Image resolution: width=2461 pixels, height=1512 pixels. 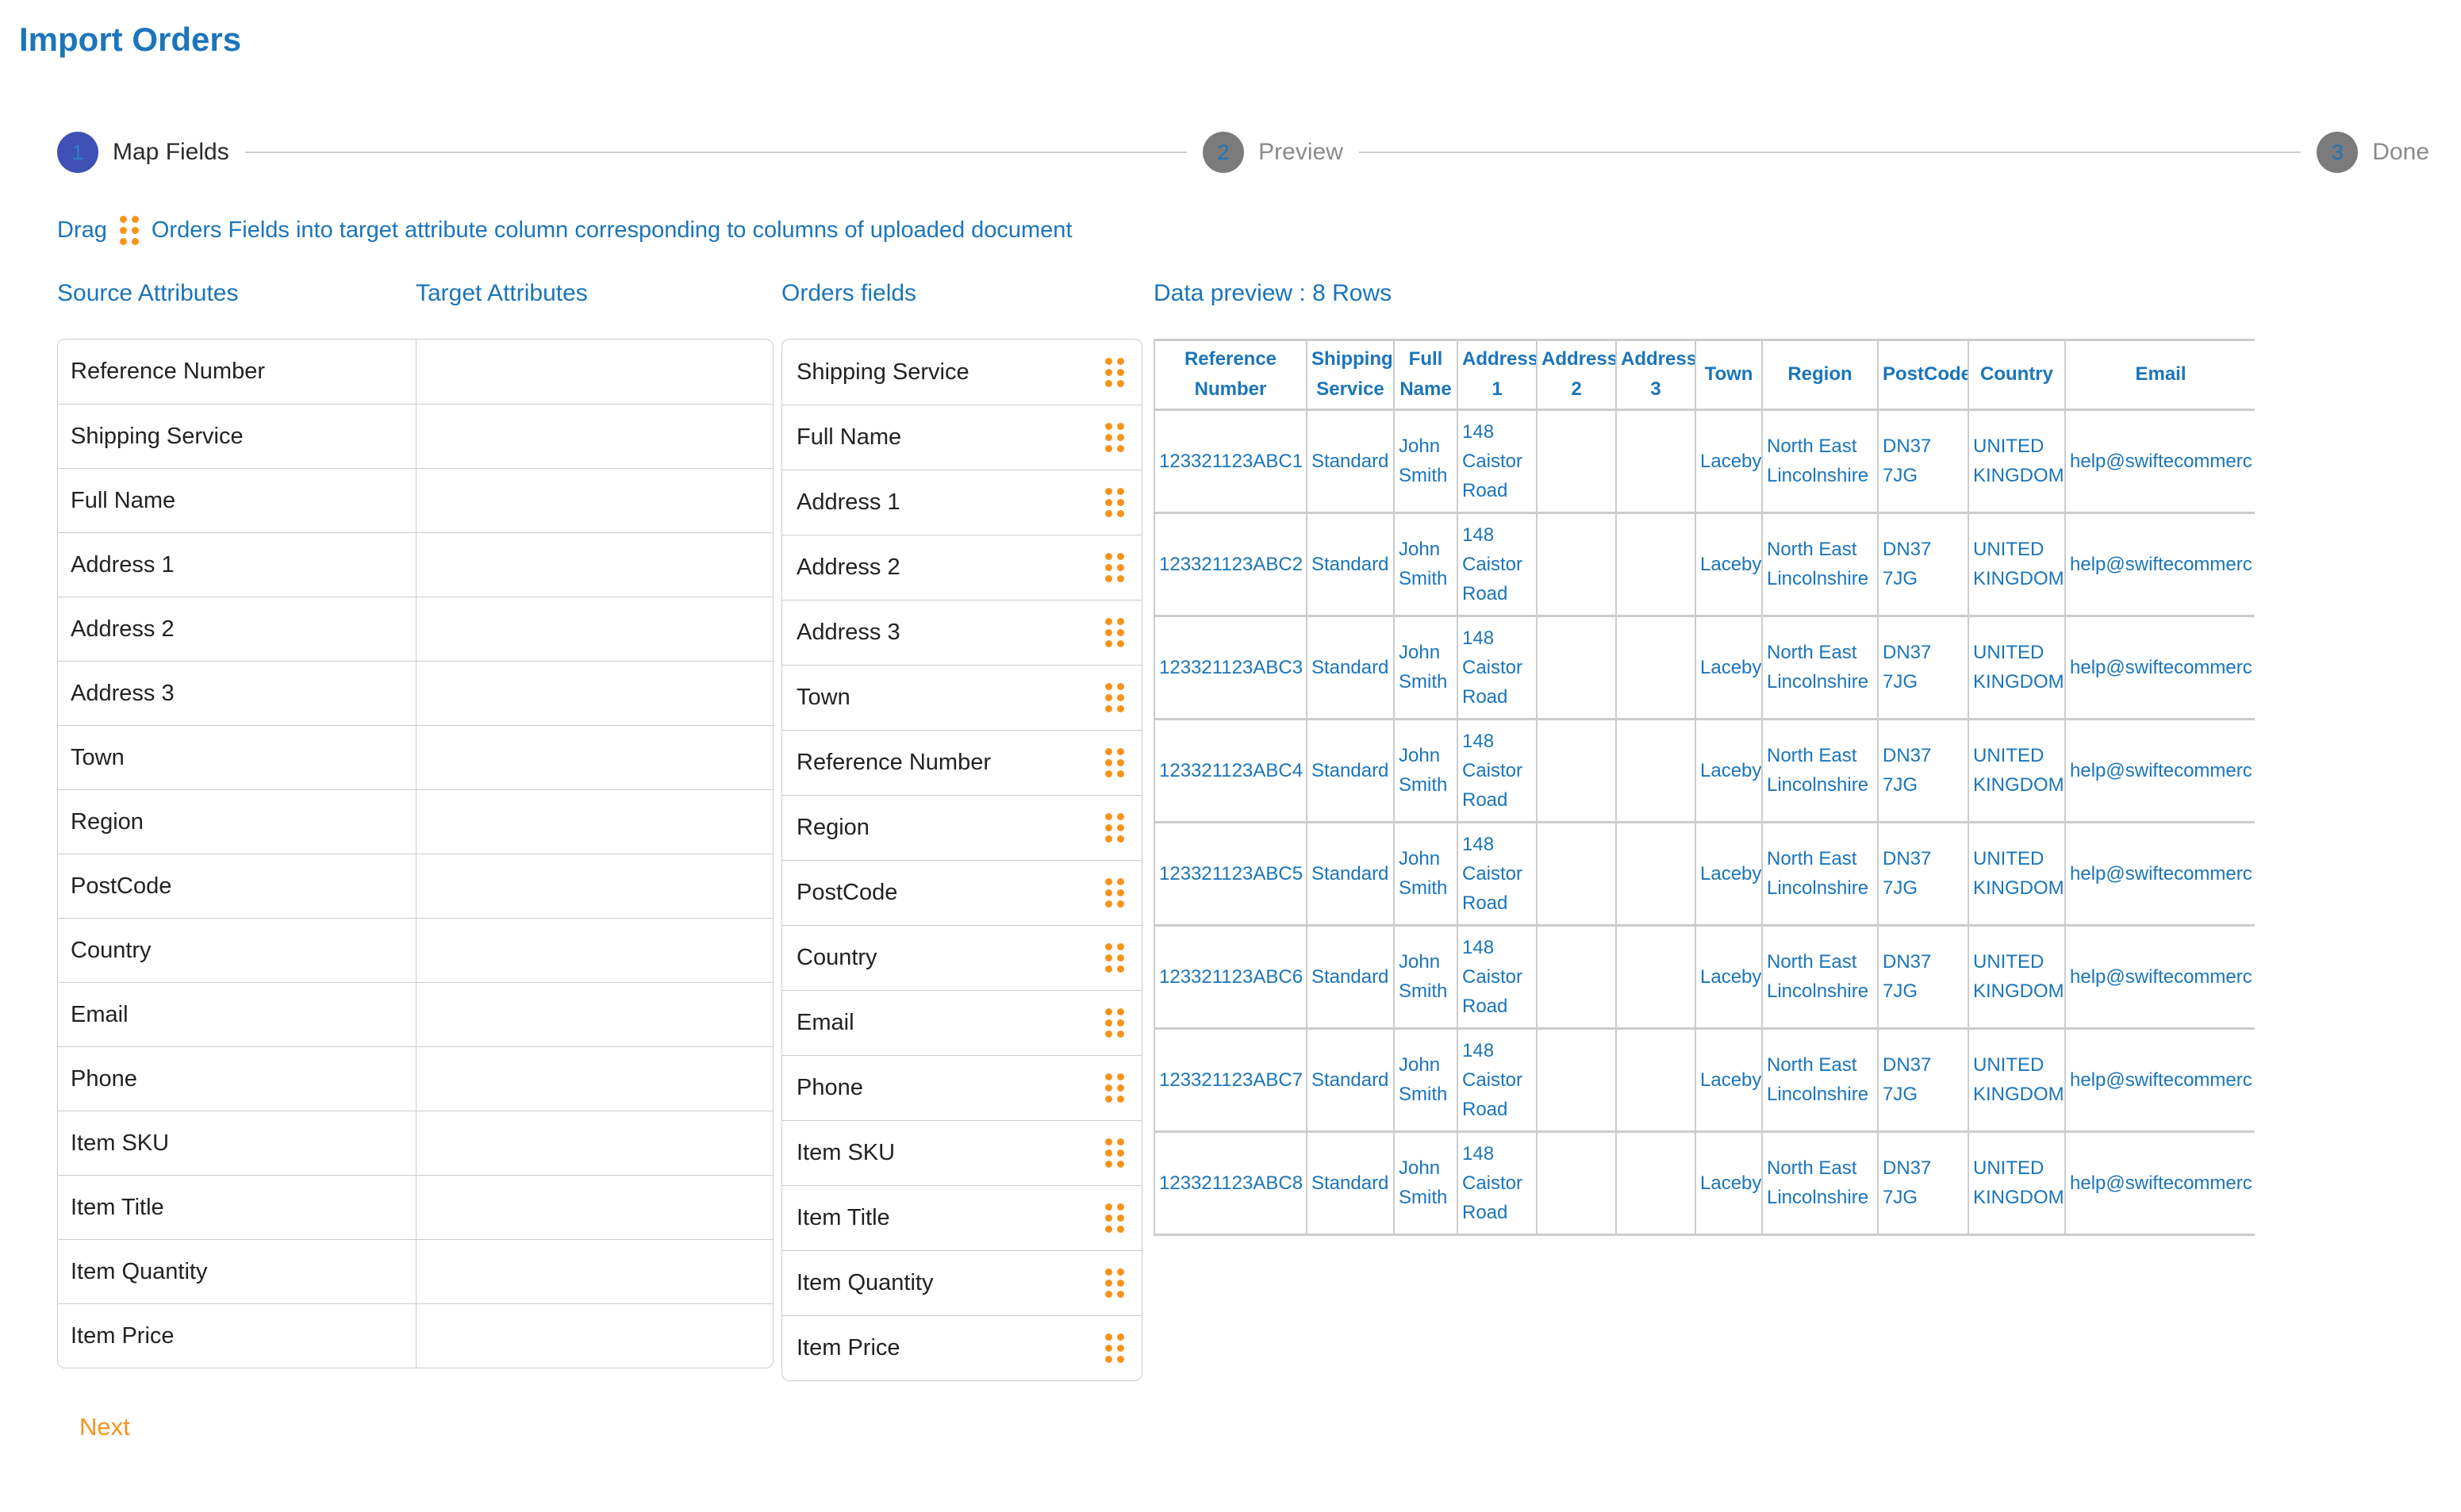 What do you see at coordinates (962, 893) in the screenshot?
I see `orders-field-item: PostCode` at bounding box center [962, 893].